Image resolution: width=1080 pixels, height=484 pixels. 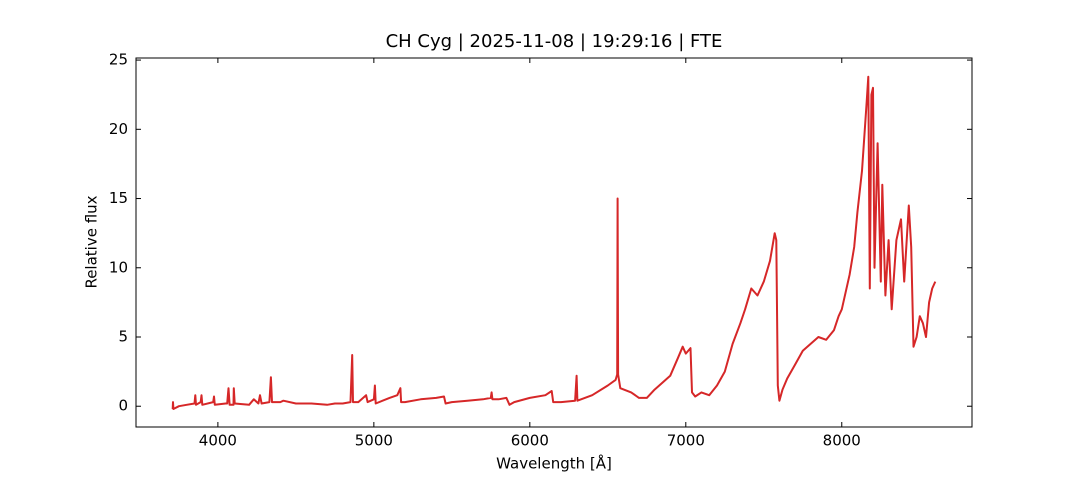 What do you see at coordinates (554, 41) in the screenshot?
I see `chart-title: CH Cyg | 2025-11-08 | 19:29:16 | FTE` at bounding box center [554, 41].